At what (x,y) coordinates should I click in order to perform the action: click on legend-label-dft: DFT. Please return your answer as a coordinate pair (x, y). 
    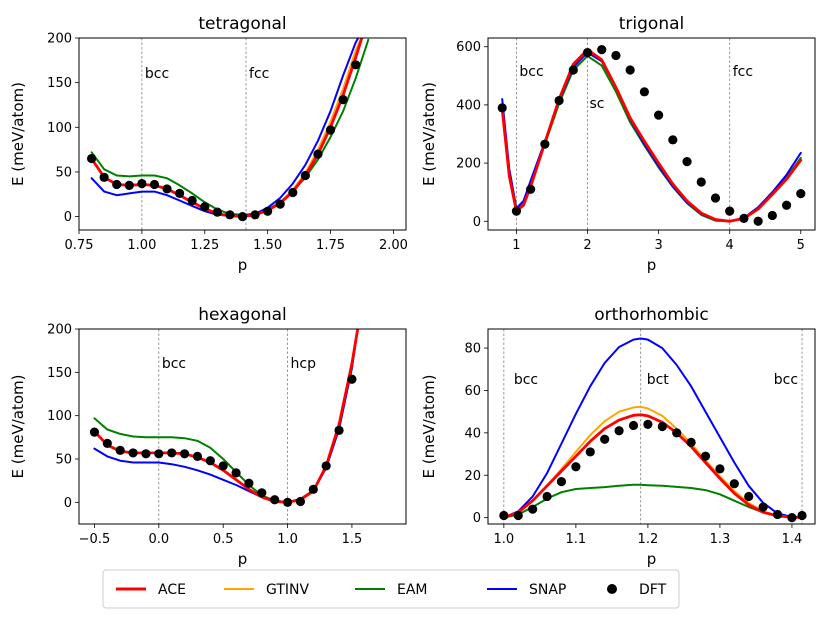
    Looking at the image, I should click on (653, 590).